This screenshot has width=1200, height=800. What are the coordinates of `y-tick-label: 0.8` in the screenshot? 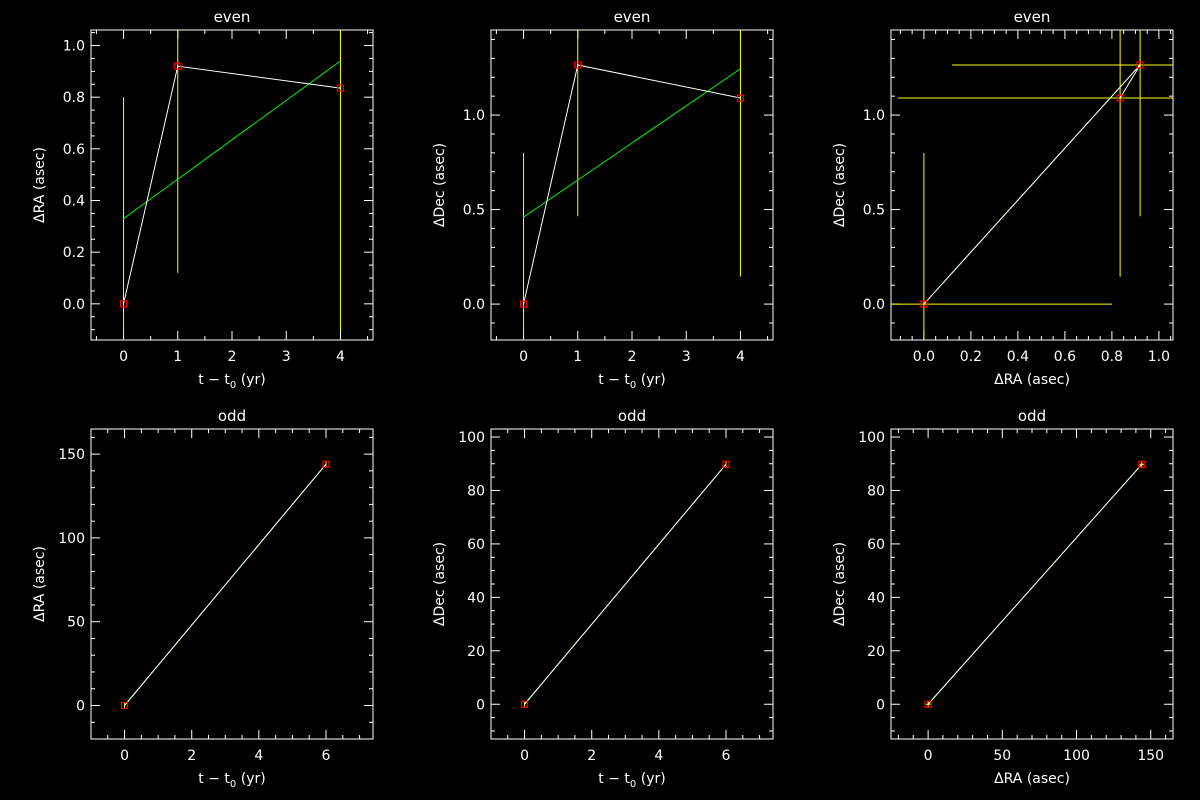 It's located at (74, 98).